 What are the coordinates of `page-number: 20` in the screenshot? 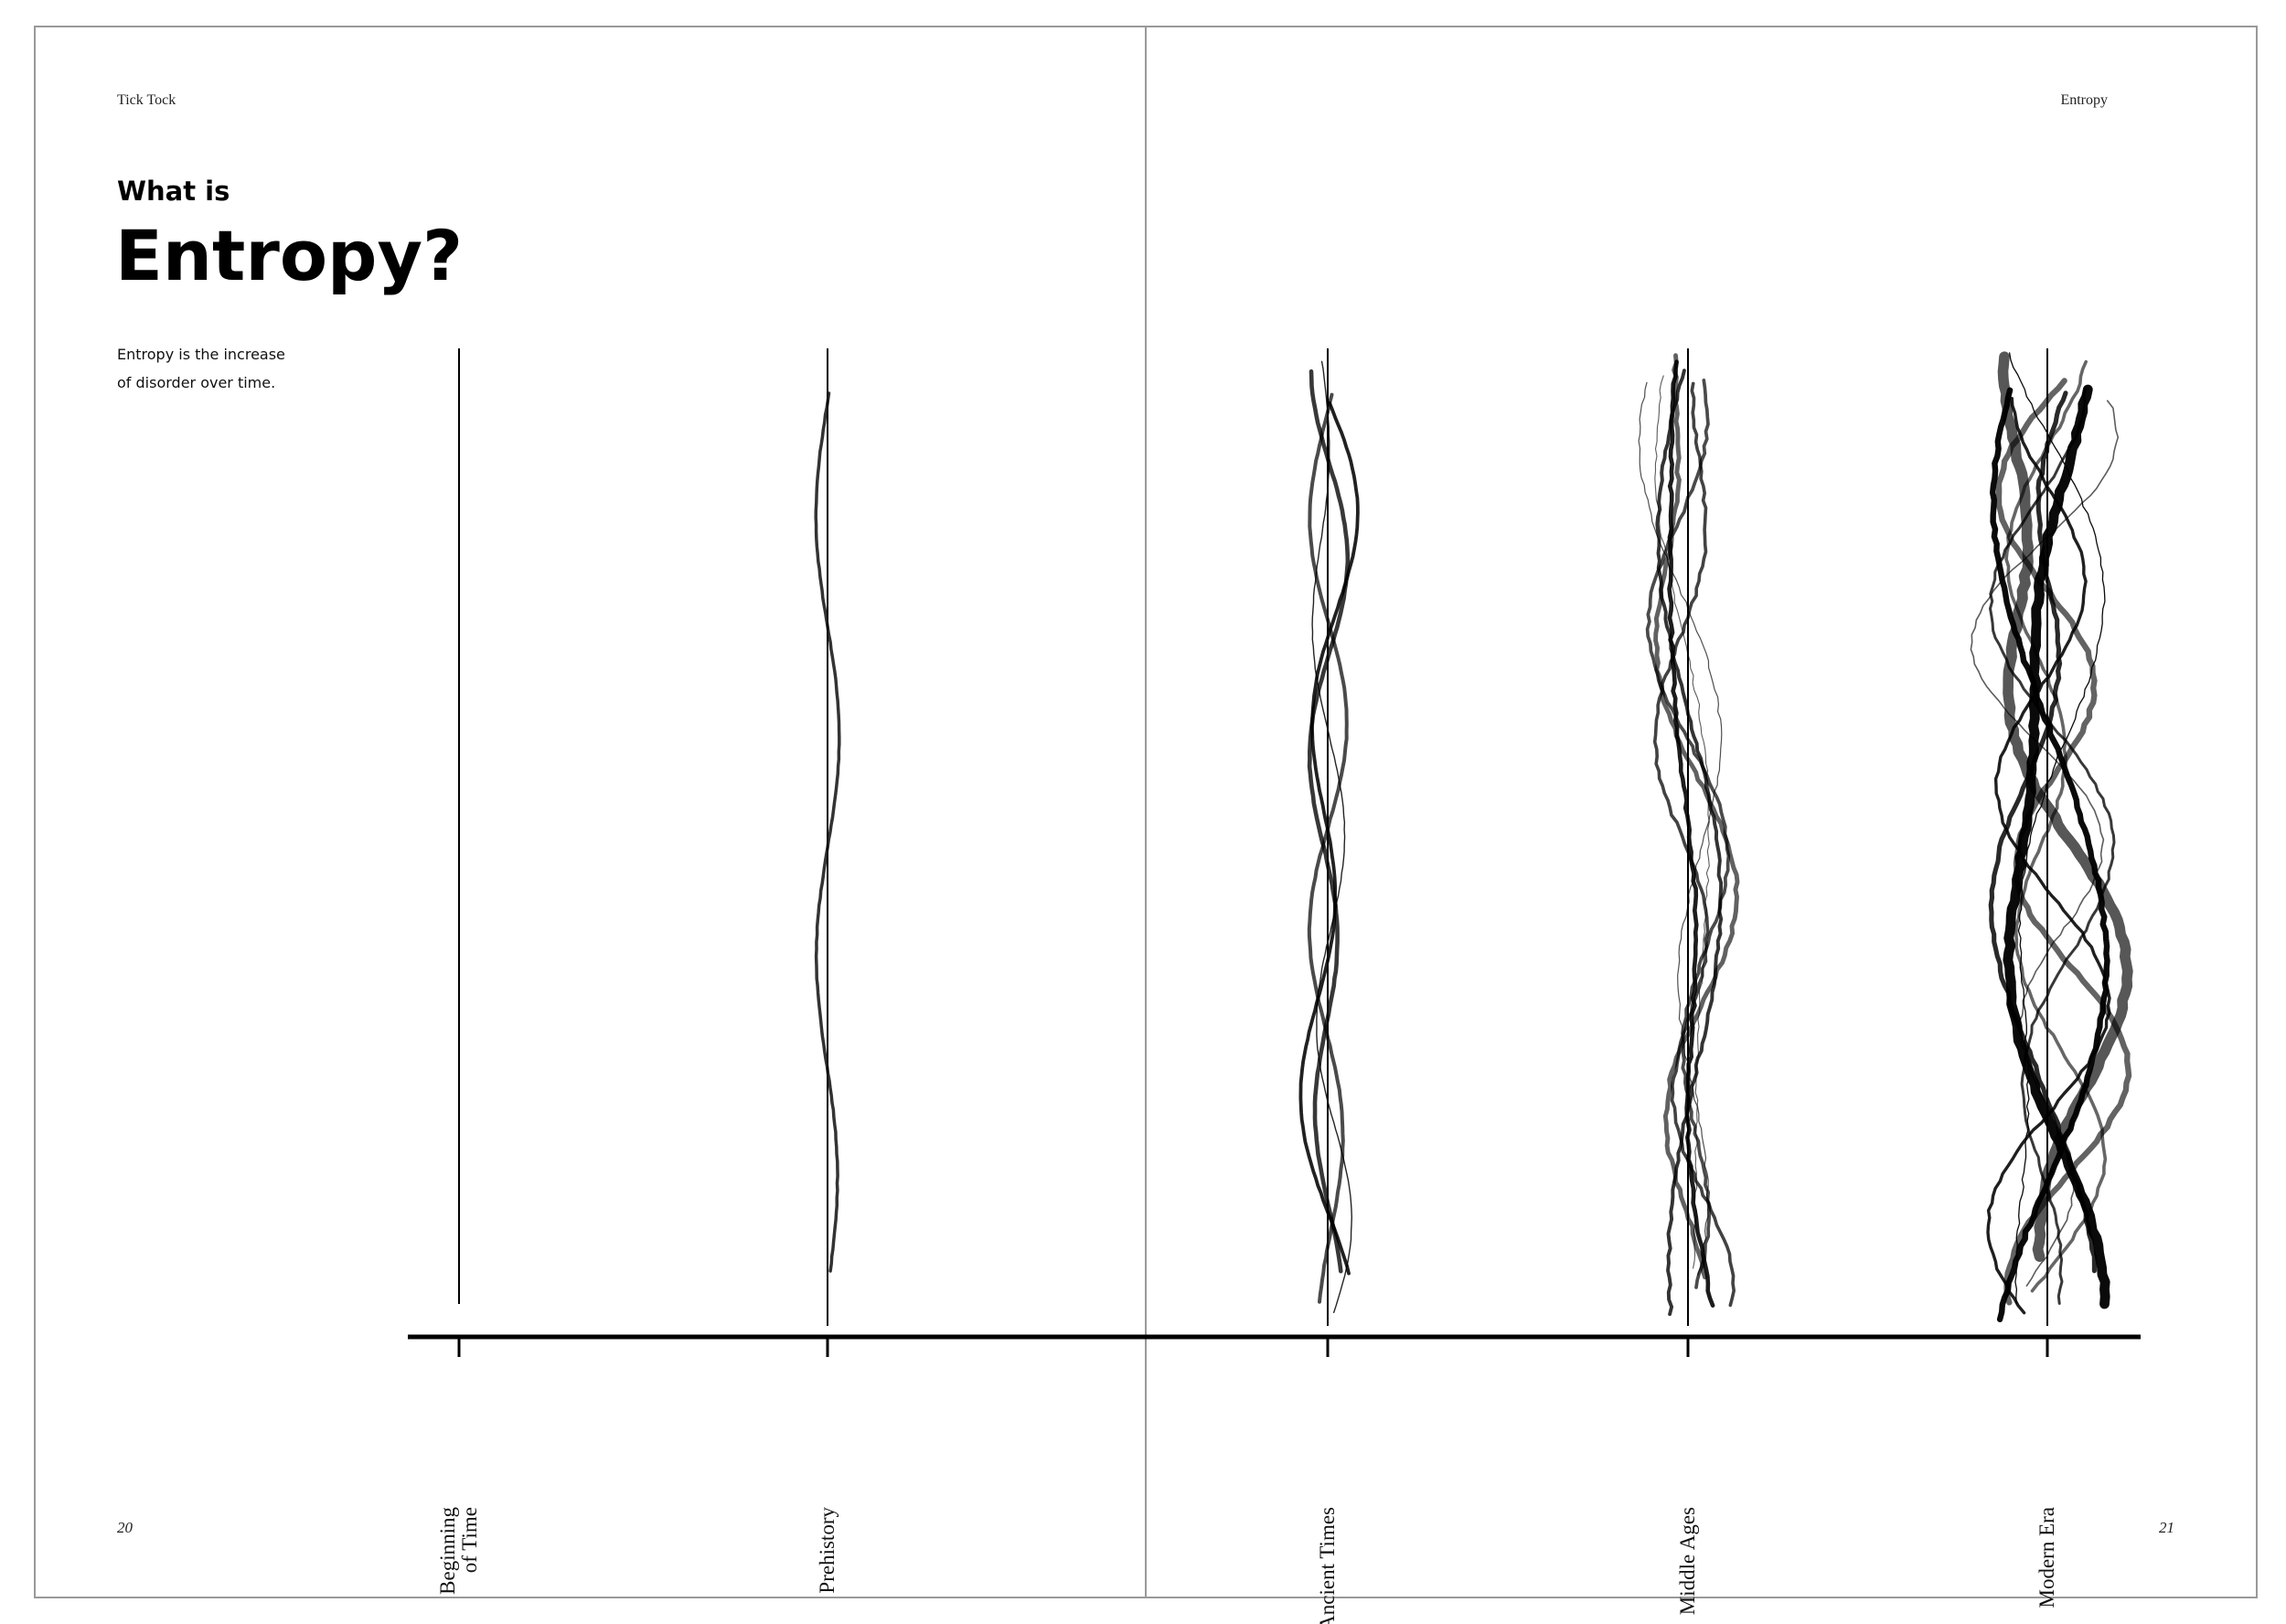 It's located at (125, 1527).